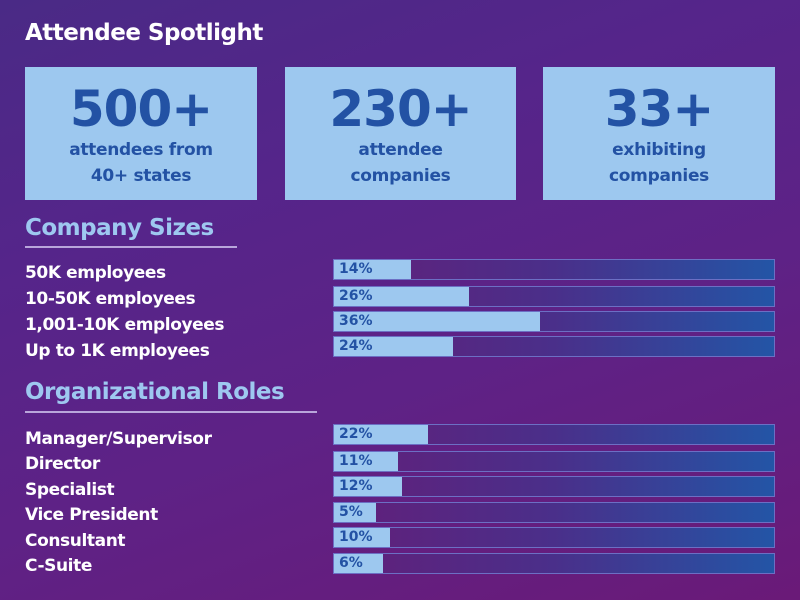 Image resolution: width=800 pixels, height=600 pixels. What do you see at coordinates (125, 325) in the screenshot?
I see `row-label: 1,001-10K employees` at bounding box center [125, 325].